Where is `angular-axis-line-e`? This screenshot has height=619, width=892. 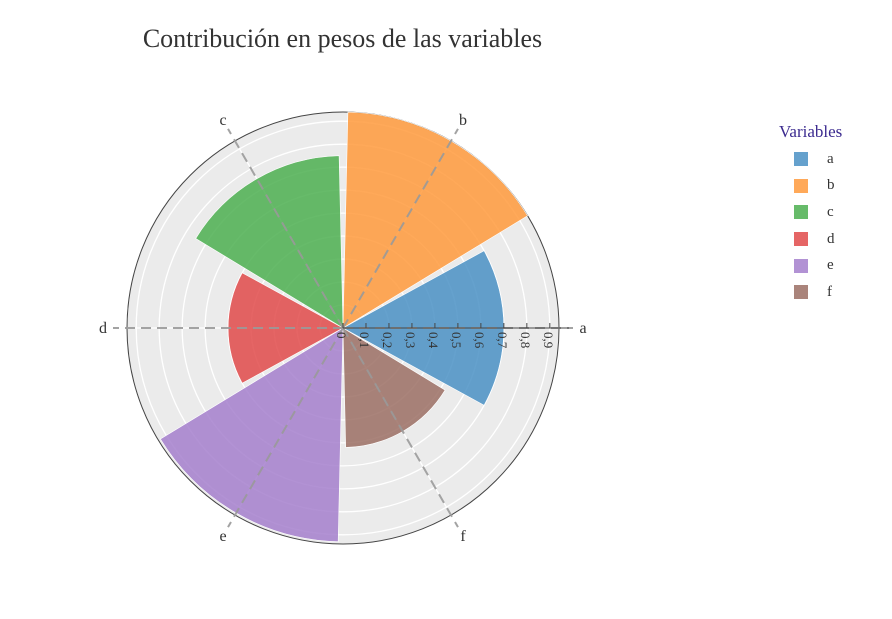
angular-axis-line-e is located at coordinates (285, 427).